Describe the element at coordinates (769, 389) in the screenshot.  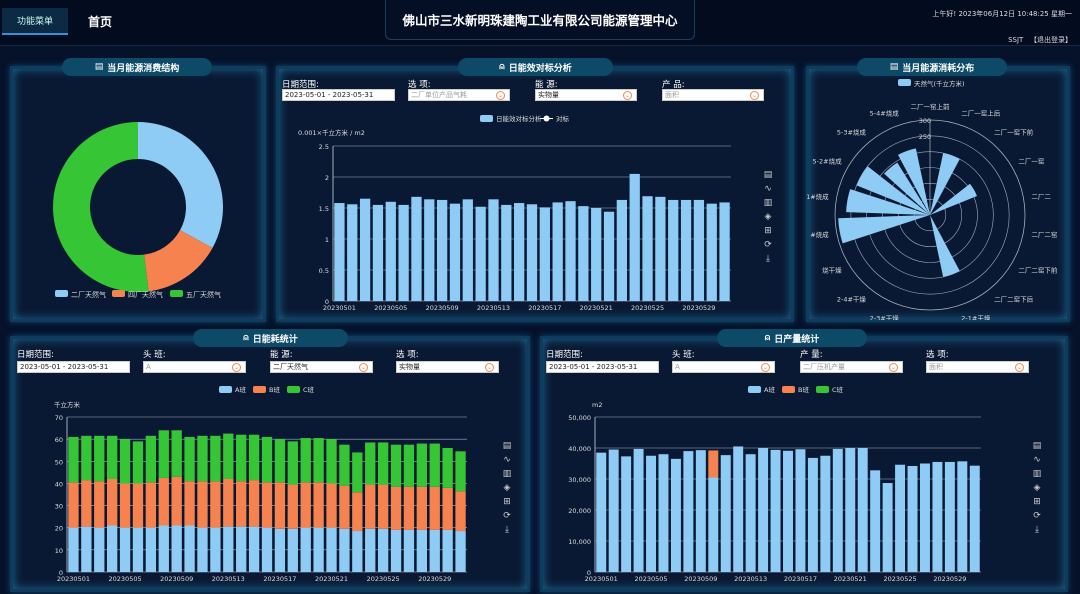
I see `legend-label: A班` at that location.